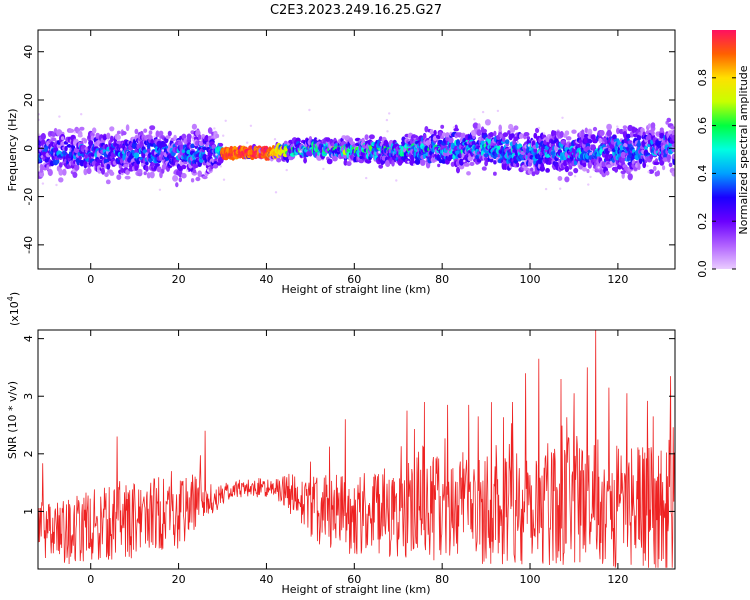 This screenshot has height=600, width=750. I want to click on colorbar-tick-label: 0.2, so click(702, 221).